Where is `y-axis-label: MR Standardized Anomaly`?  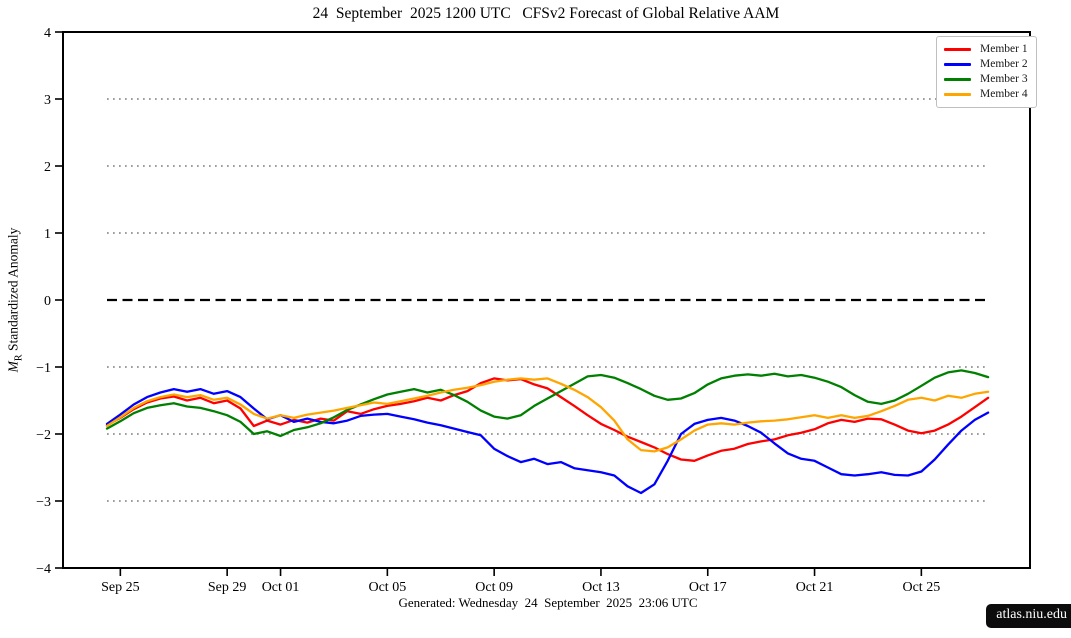 y-axis-label: MR Standardized Anomaly is located at coordinates (15, 300).